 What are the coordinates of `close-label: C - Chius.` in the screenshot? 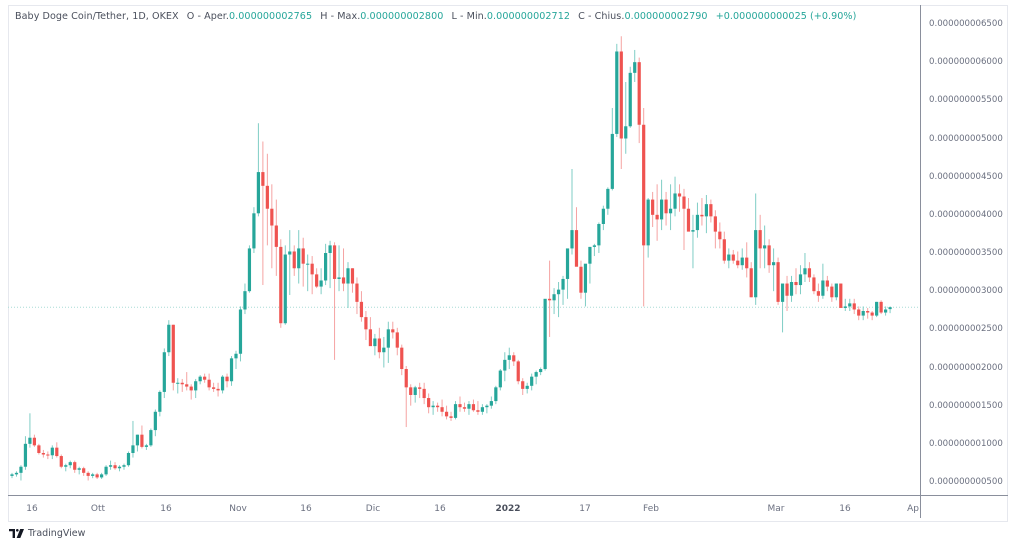 It's located at (601, 16).